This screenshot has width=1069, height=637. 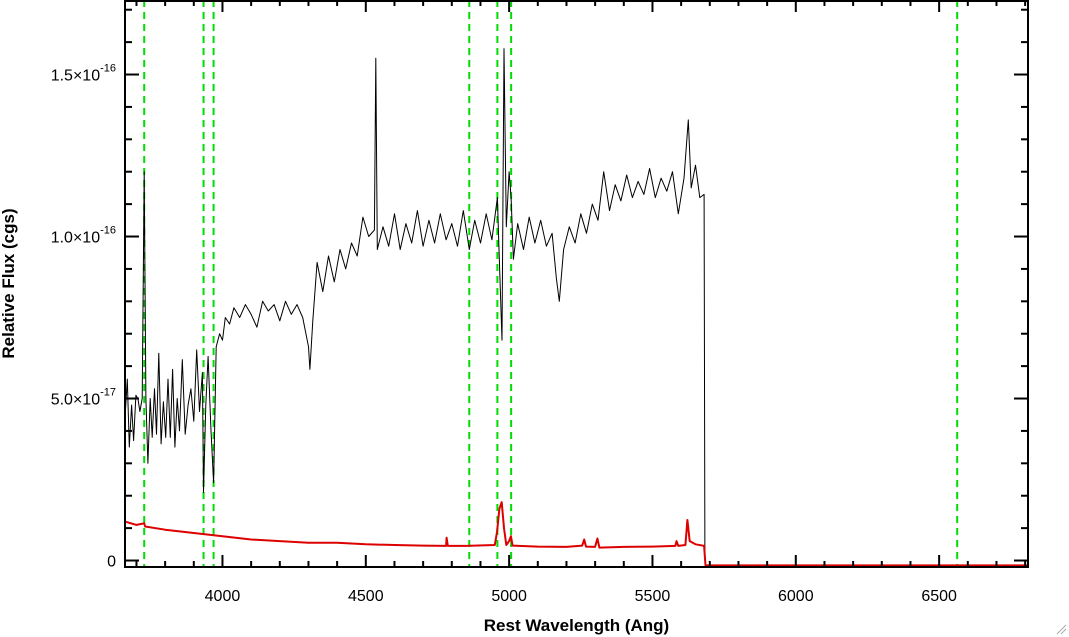 I want to click on x-tick-label: 5000, so click(x=509, y=596).